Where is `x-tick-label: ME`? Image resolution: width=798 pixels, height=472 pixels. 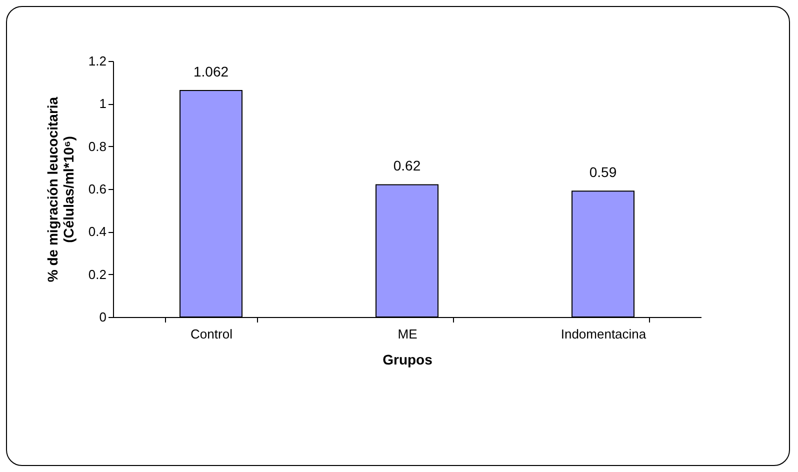
x-tick-label: ME is located at coordinates (408, 334).